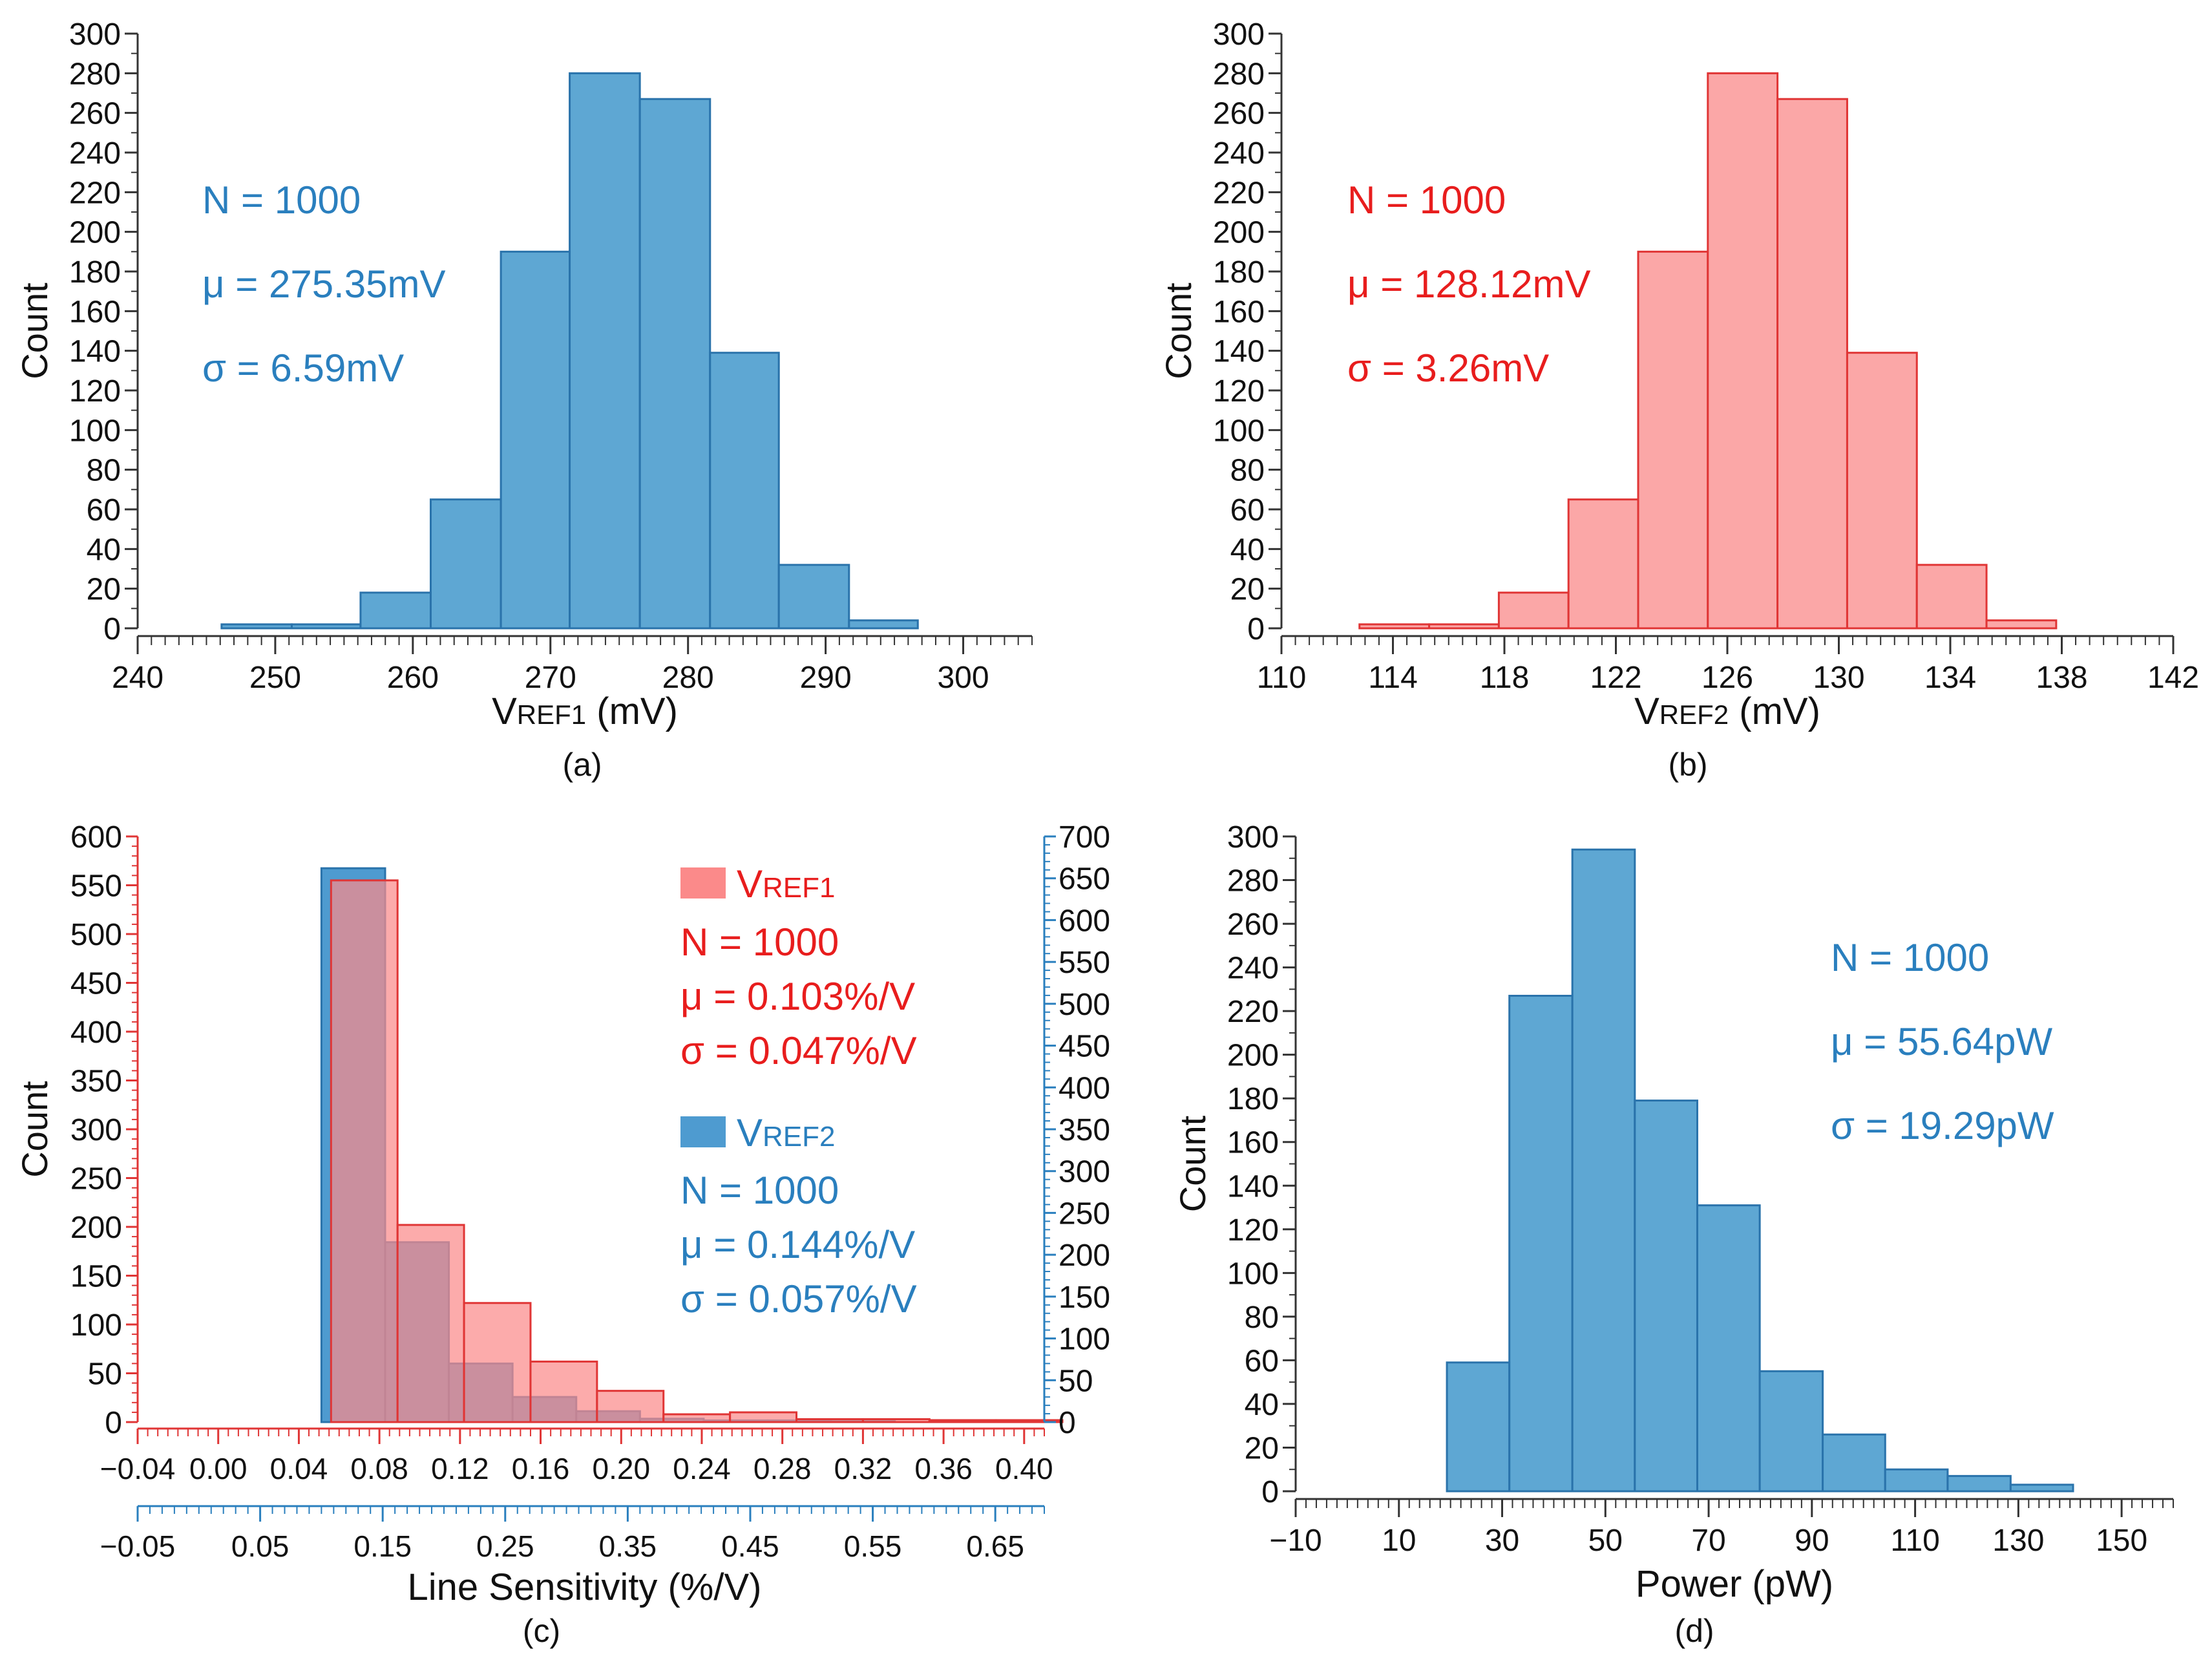 The width and height of the screenshot is (2212, 1680). What do you see at coordinates (782, 1469) in the screenshot?
I see `red-x-tick-label: 0.28` at bounding box center [782, 1469].